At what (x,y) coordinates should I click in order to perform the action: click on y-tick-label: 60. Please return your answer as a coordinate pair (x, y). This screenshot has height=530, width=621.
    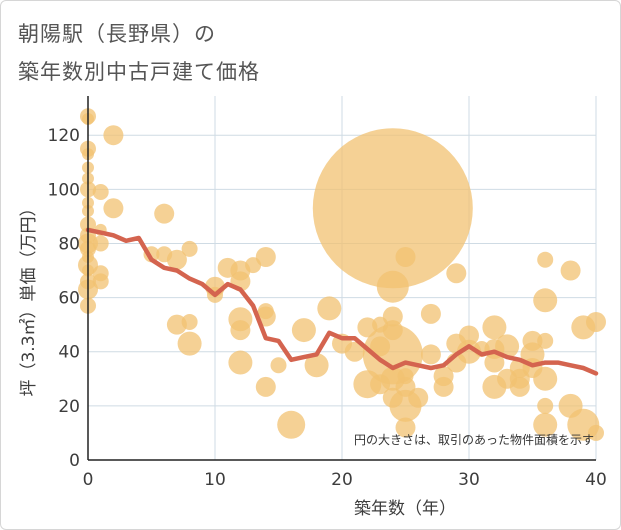
    Looking at the image, I should click on (69, 299).